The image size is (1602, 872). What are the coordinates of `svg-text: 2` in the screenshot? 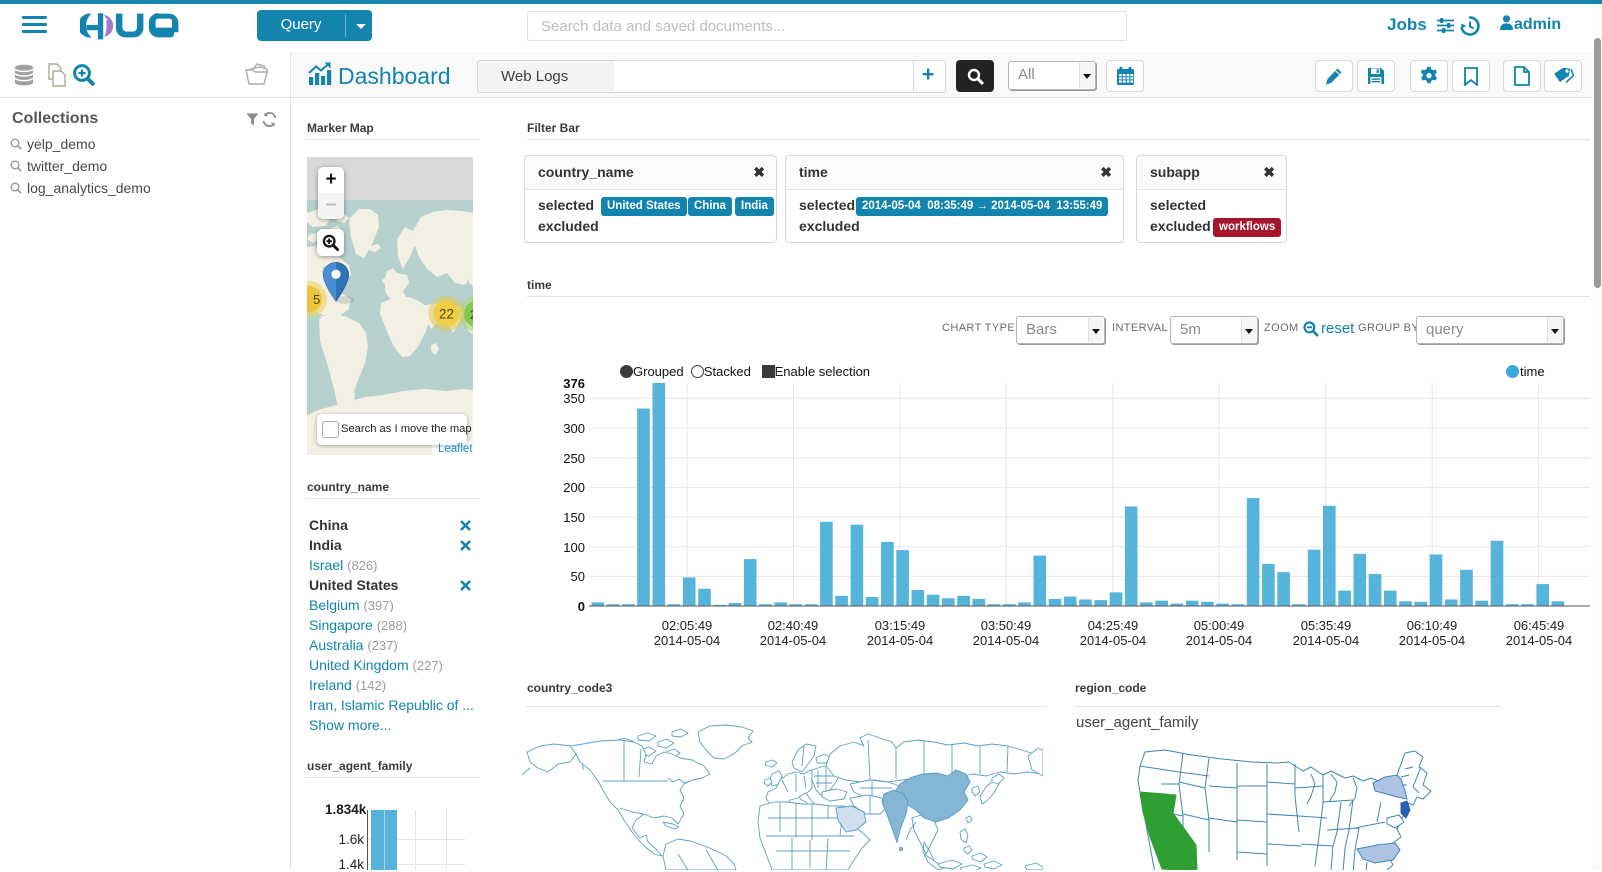 It's located at (471, 314).